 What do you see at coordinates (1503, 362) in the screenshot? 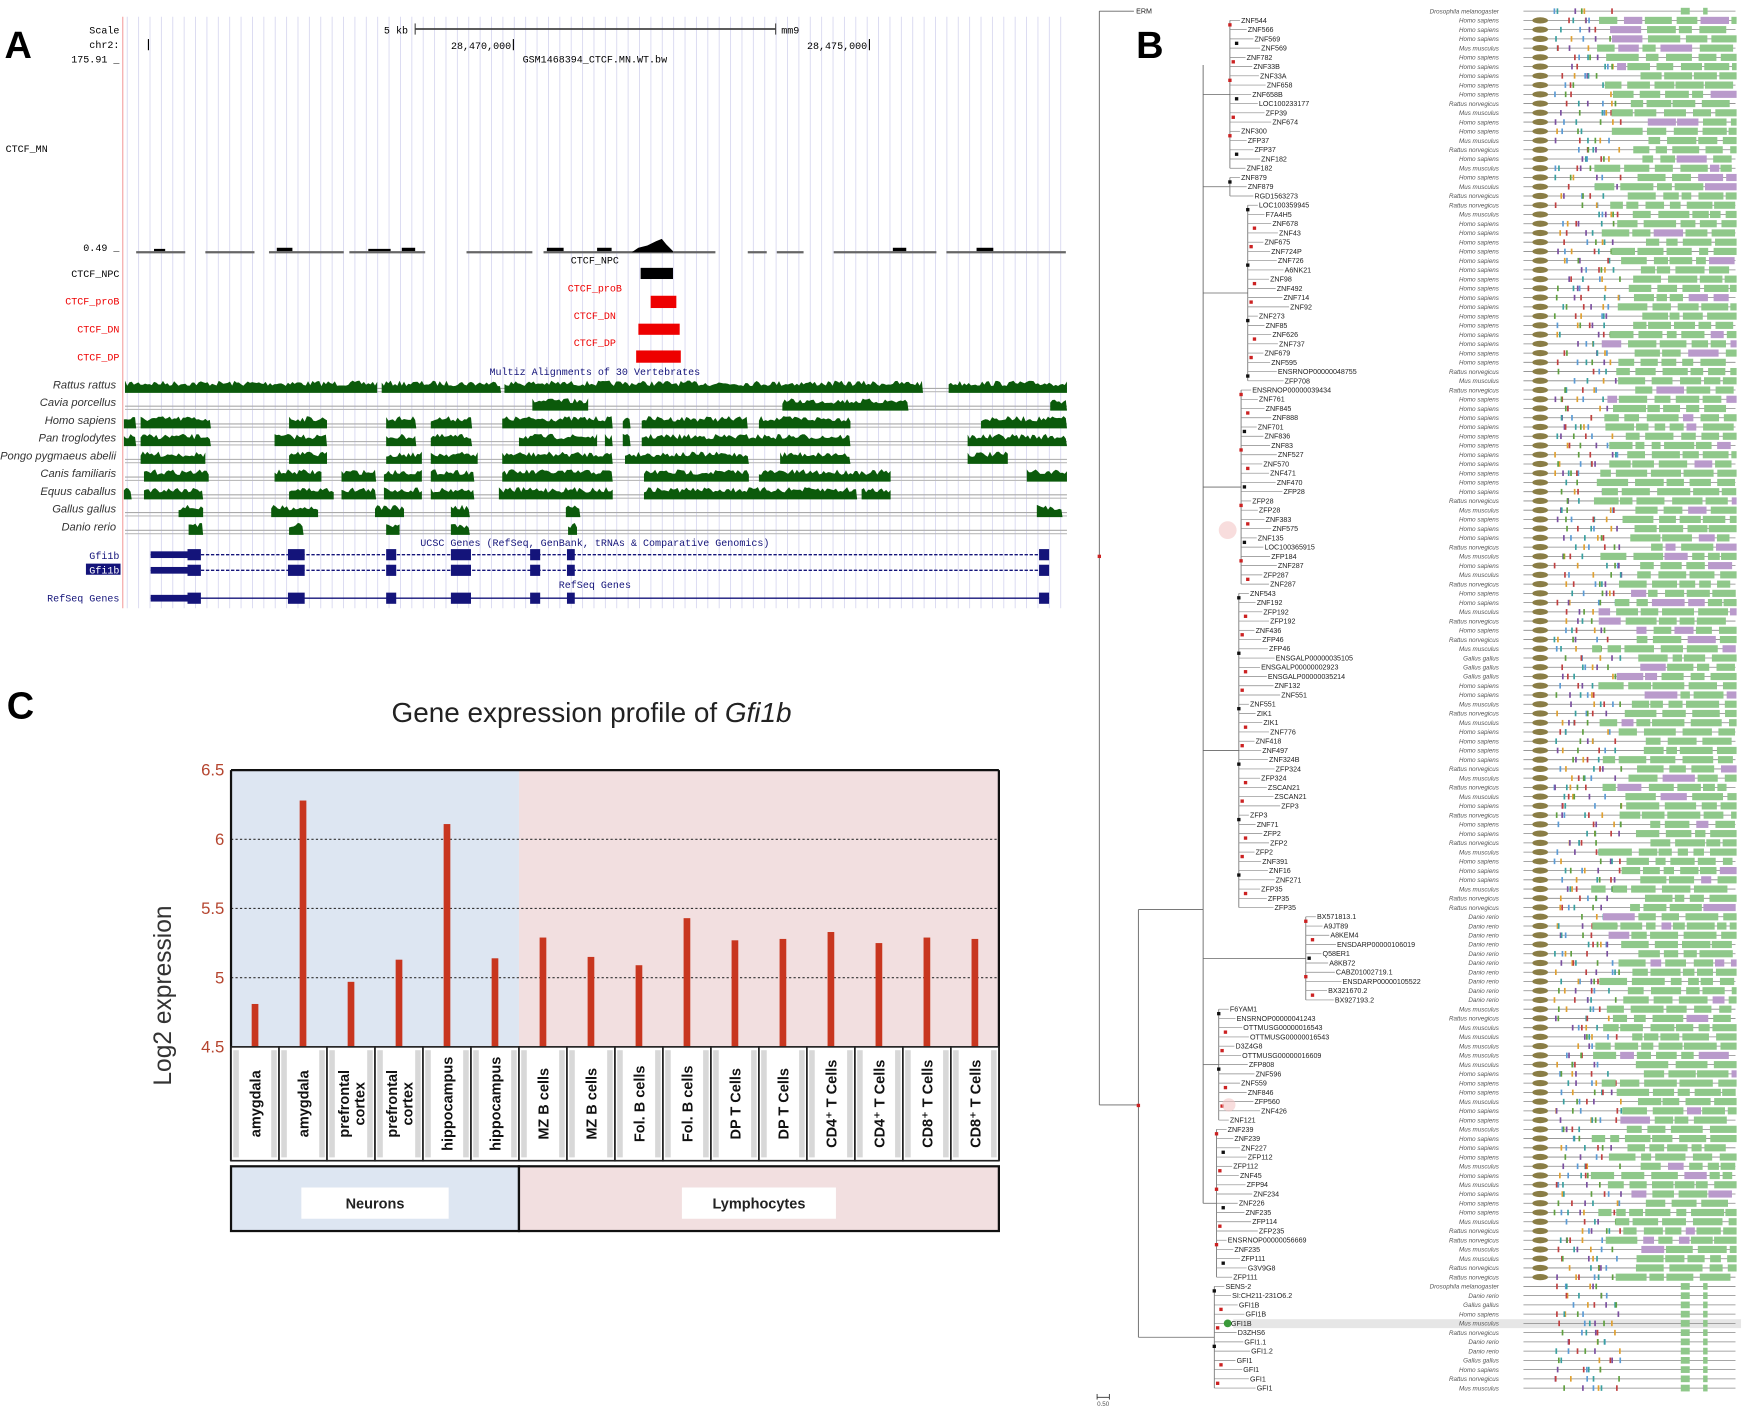
I see `tree-leaf-row: ZNF595 Homo sapiens` at bounding box center [1503, 362].